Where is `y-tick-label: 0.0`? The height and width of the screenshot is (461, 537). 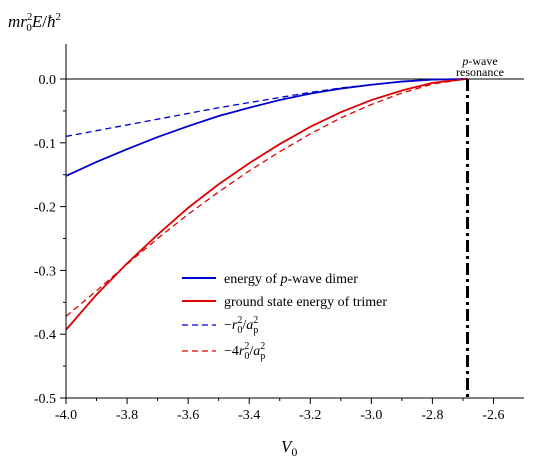 y-tick-label: 0.0 is located at coordinates (48, 80).